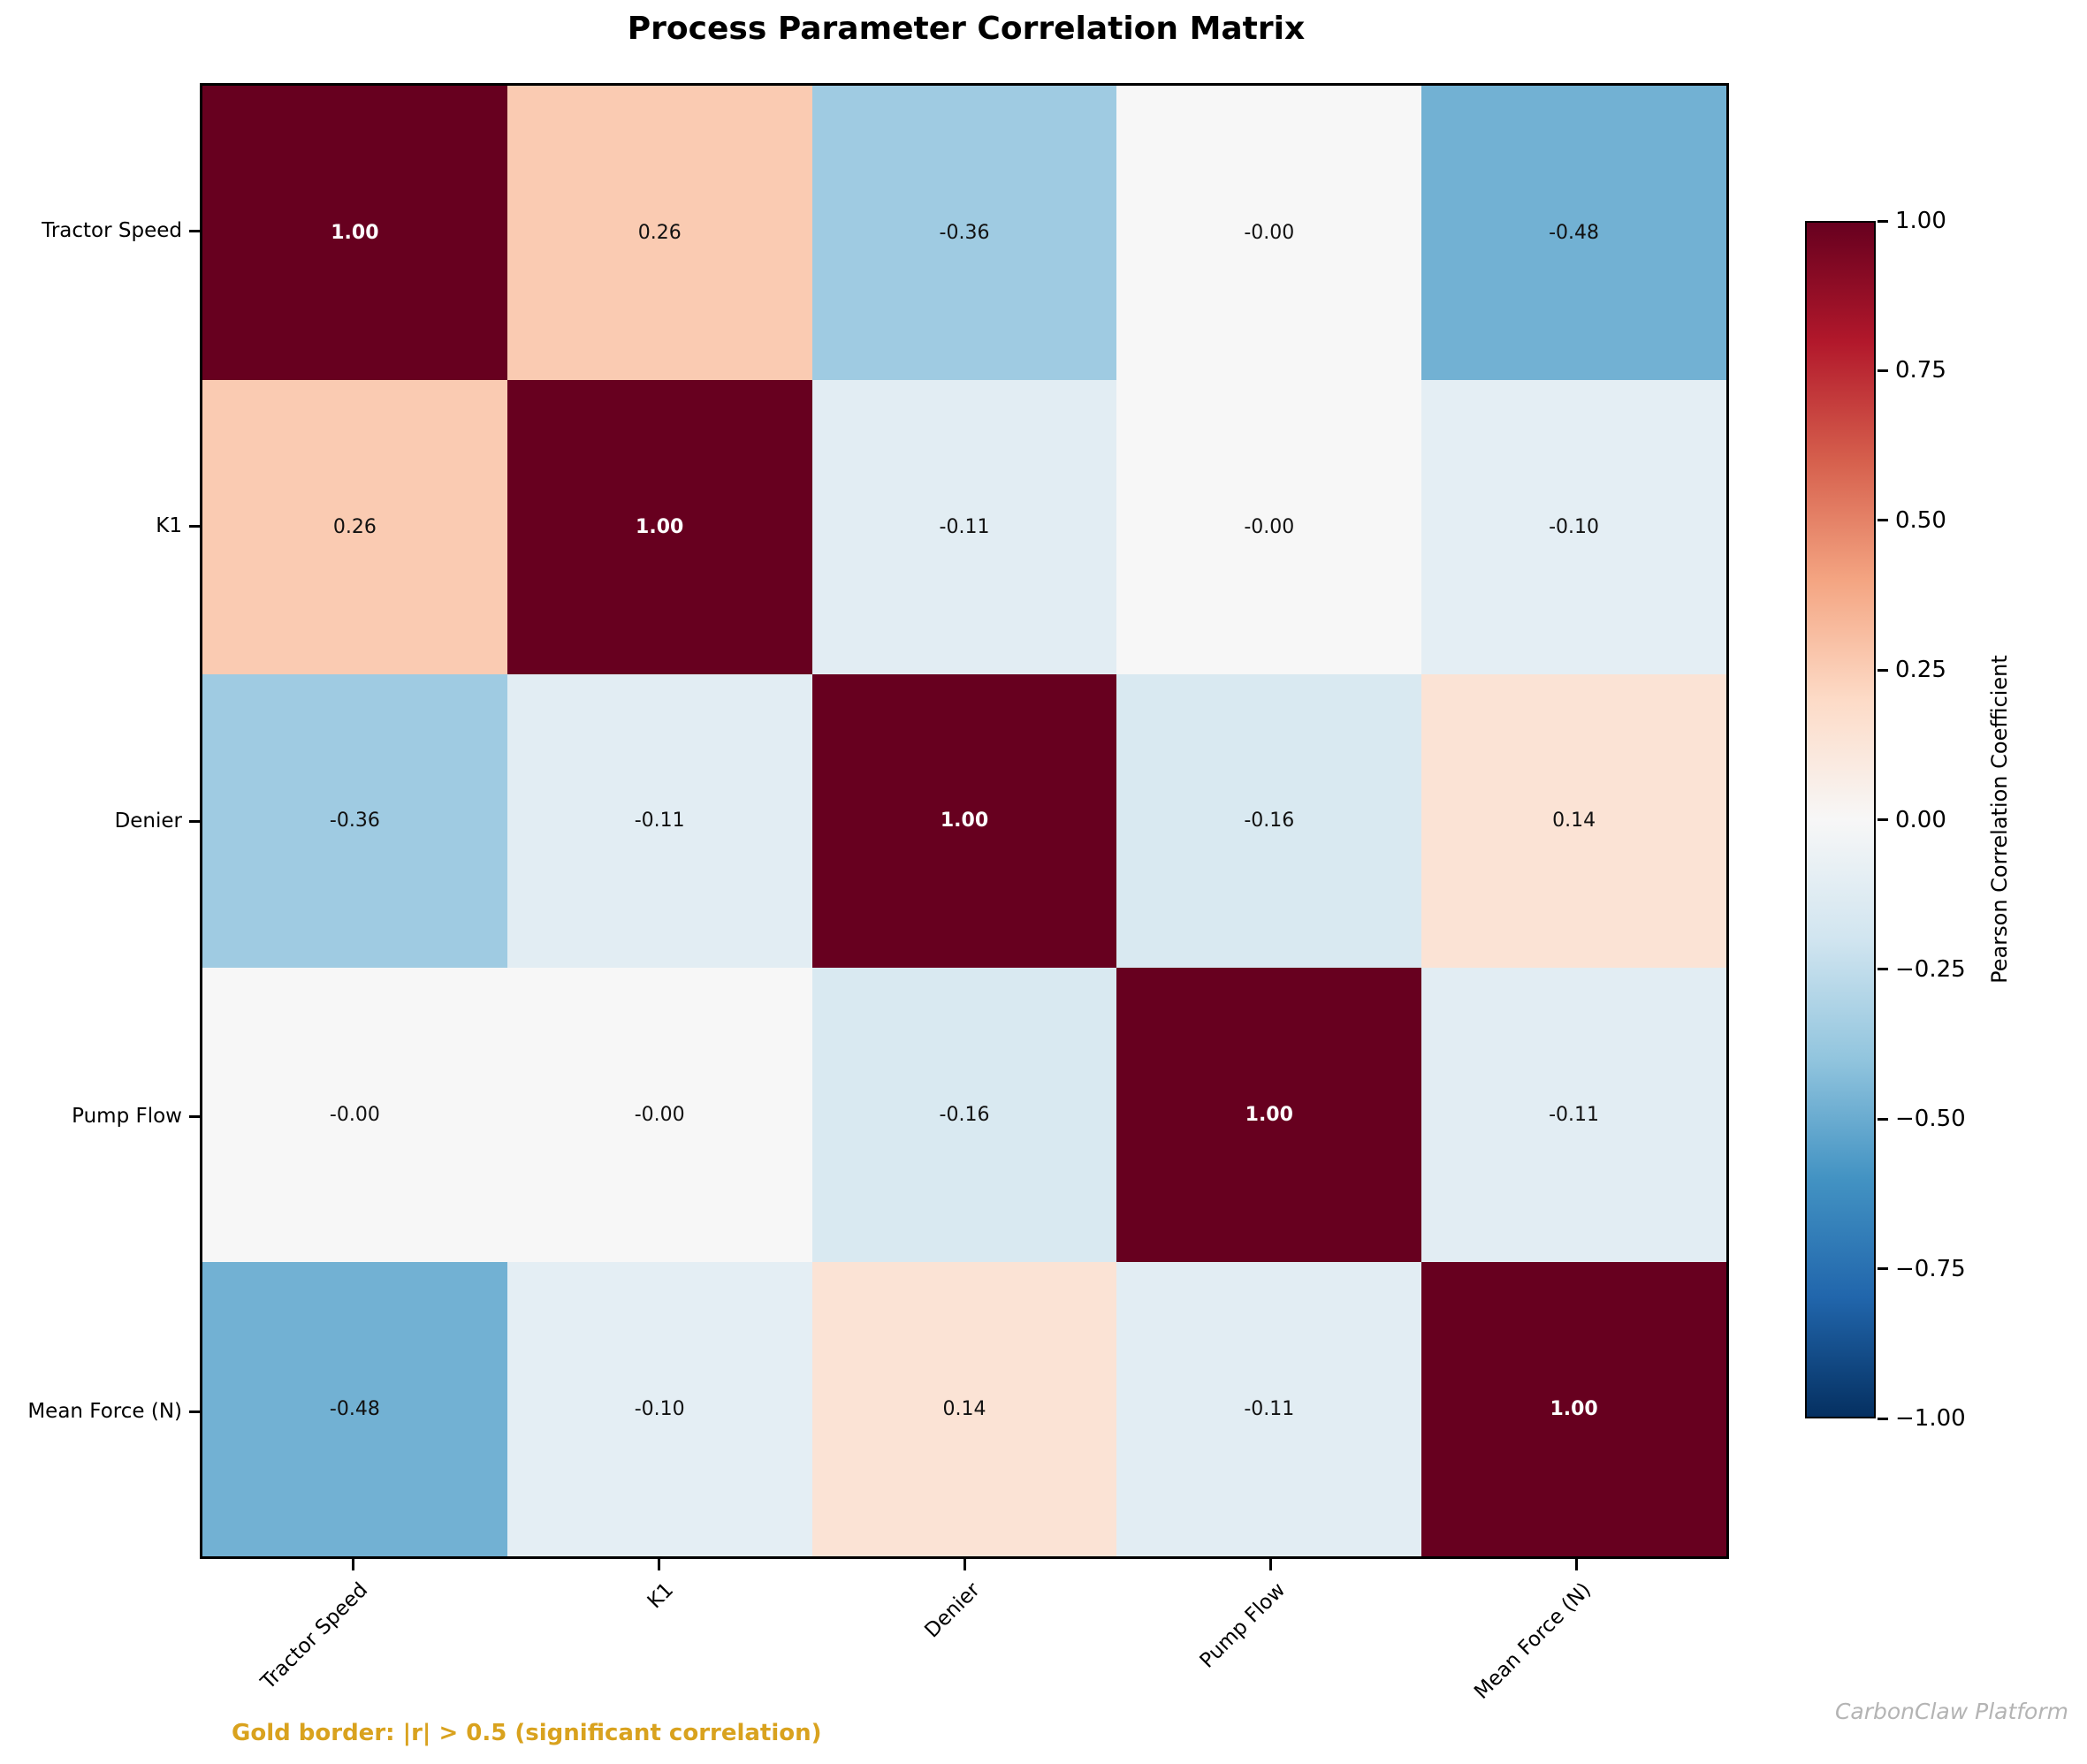  What do you see at coordinates (1930, 1120) in the screenshot?
I see `colorbar-tick-label: −0.50` at bounding box center [1930, 1120].